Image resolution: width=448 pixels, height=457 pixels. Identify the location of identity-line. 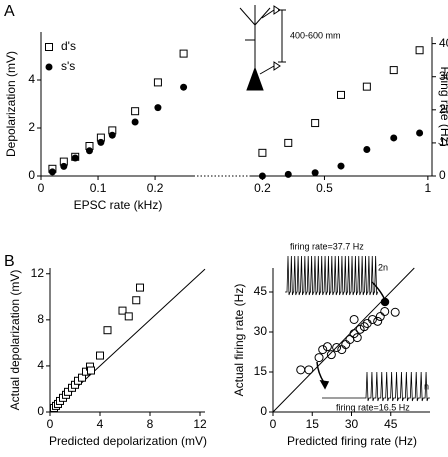
(343, 340).